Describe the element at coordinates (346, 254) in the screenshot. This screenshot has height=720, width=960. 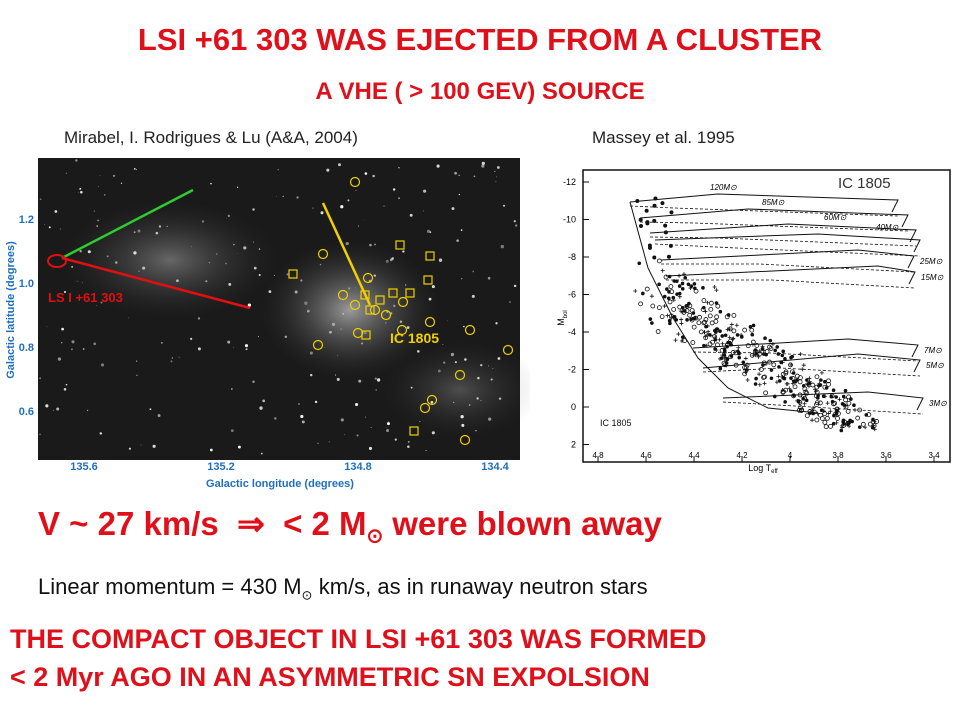
I see `yellow-line` at that location.